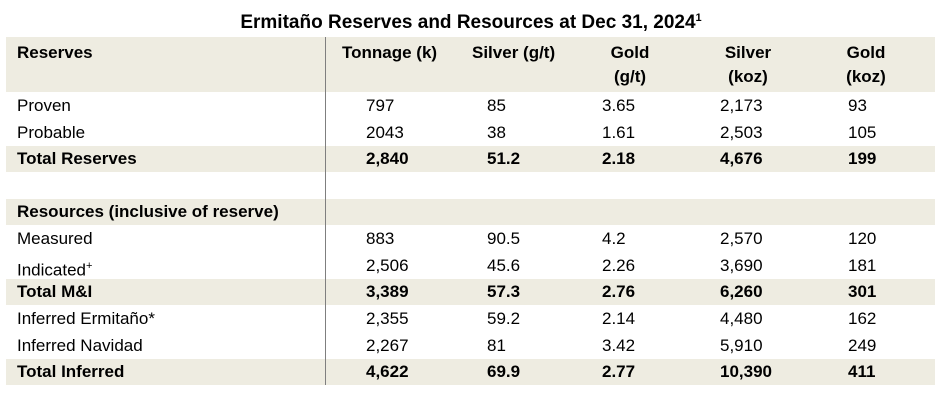 The image size is (942, 401). Describe the element at coordinates (862, 265) in the screenshot. I see `cell-gold-koz: 181` at that location.